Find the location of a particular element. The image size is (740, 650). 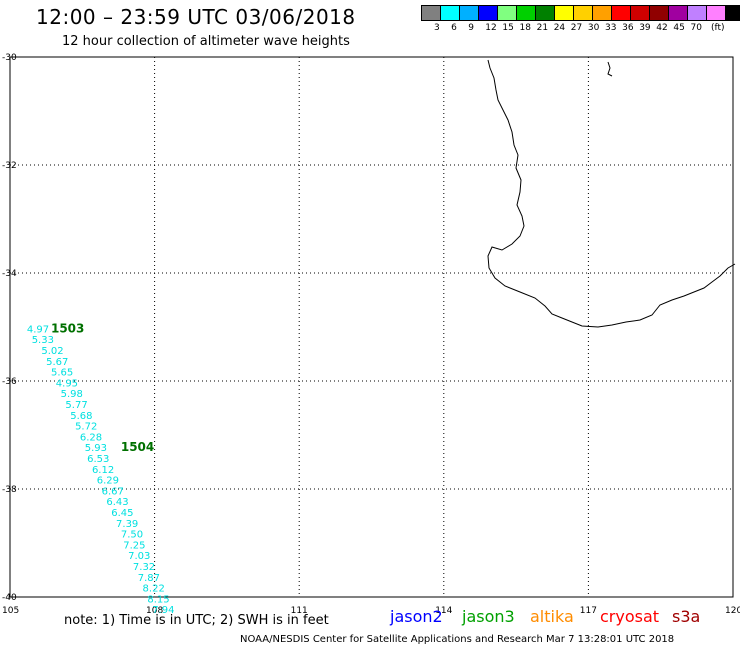

scale-label: 70 is located at coordinates (696, 28).